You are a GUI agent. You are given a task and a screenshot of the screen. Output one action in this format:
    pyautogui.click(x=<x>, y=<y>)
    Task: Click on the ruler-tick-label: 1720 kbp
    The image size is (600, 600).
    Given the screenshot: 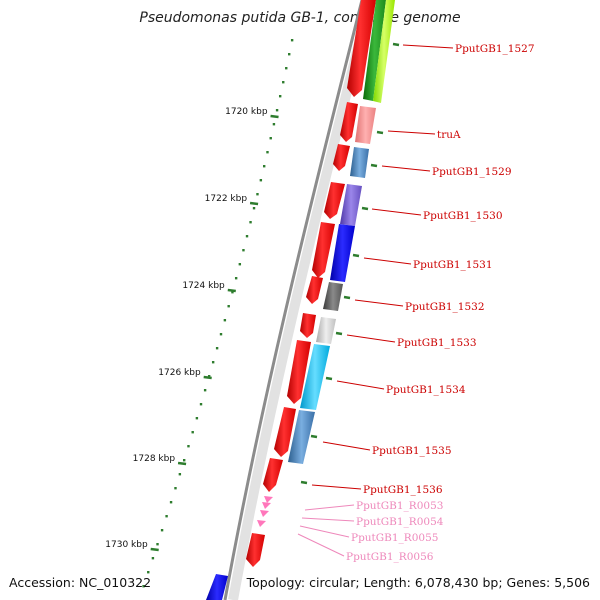 What is the action you would take?
    pyautogui.click(x=246, y=112)
    